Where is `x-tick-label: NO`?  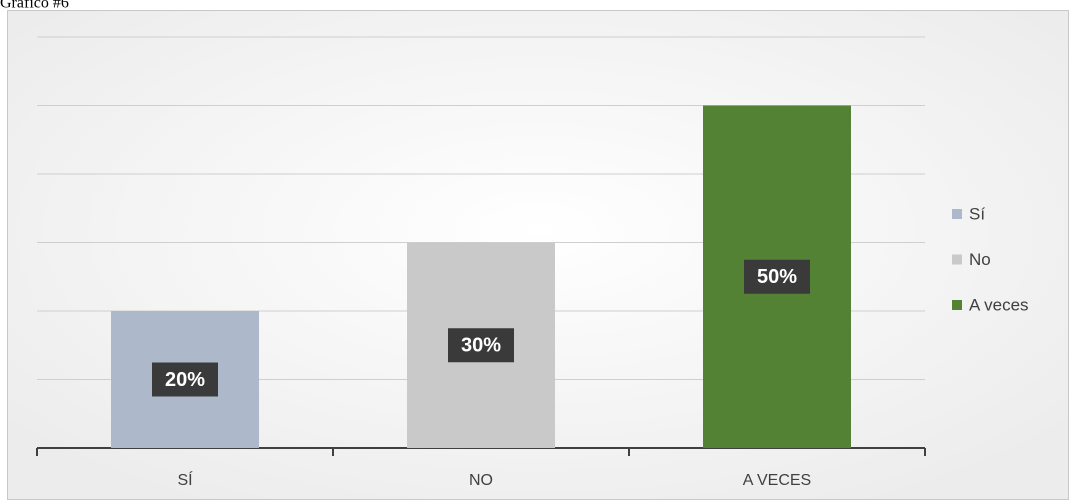
x-tick-label: NO is located at coordinates (481, 480).